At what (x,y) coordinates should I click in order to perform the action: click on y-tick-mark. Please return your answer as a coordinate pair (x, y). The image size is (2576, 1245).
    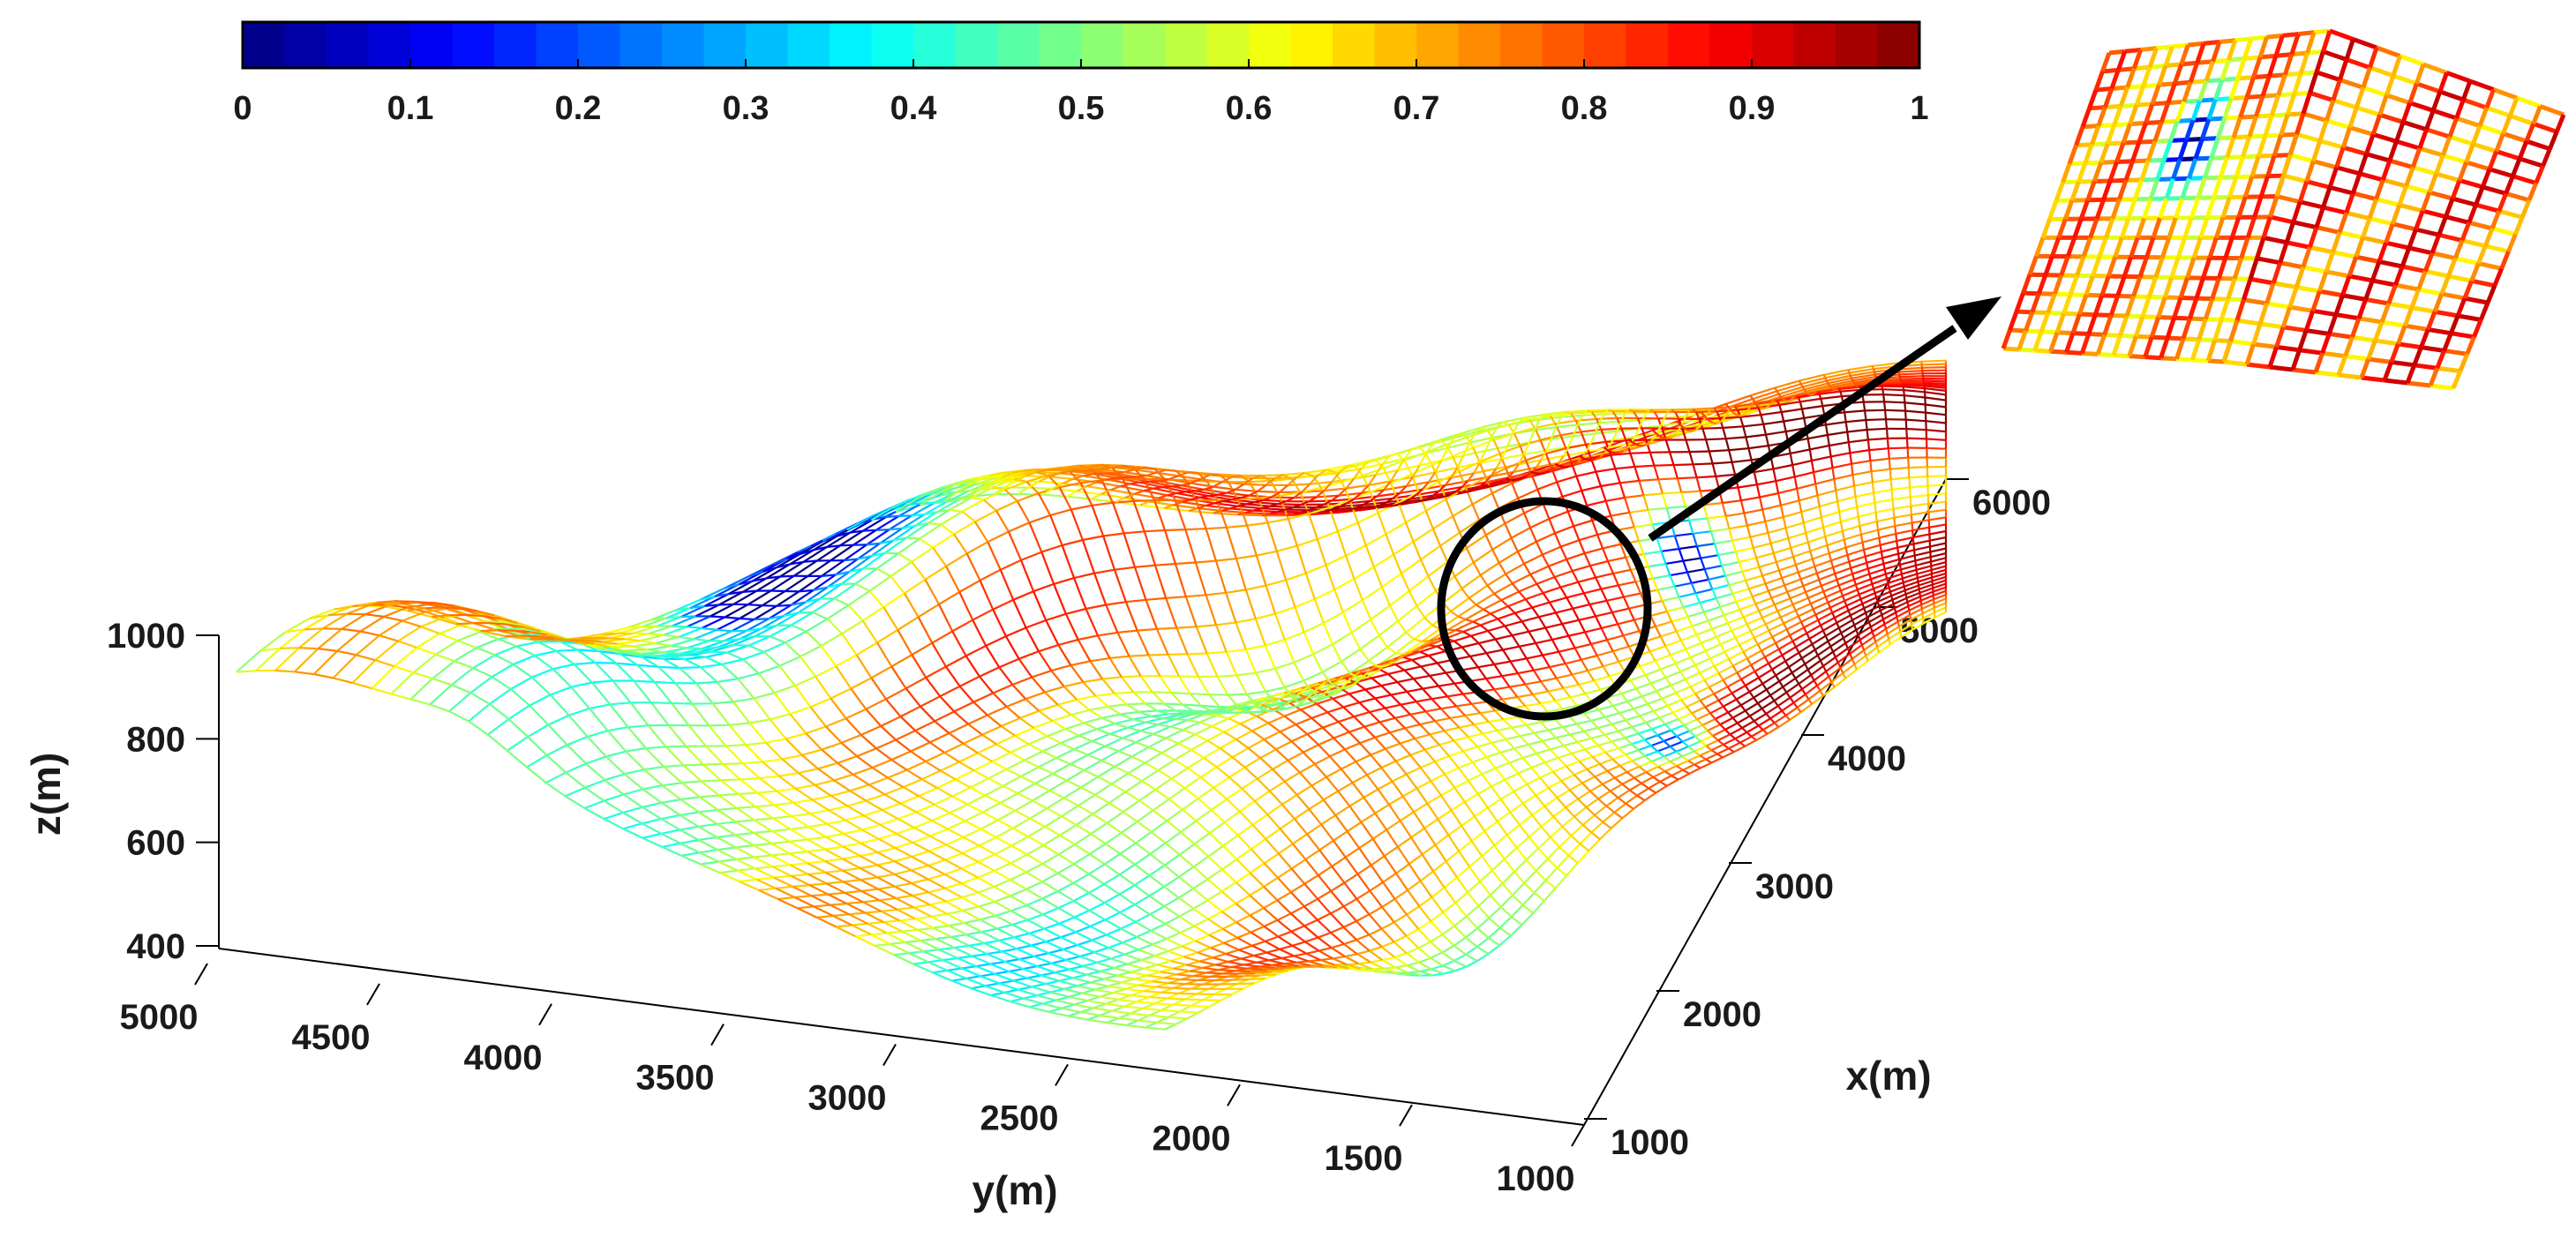
    Looking at the image, I should click on (1062, 1074).